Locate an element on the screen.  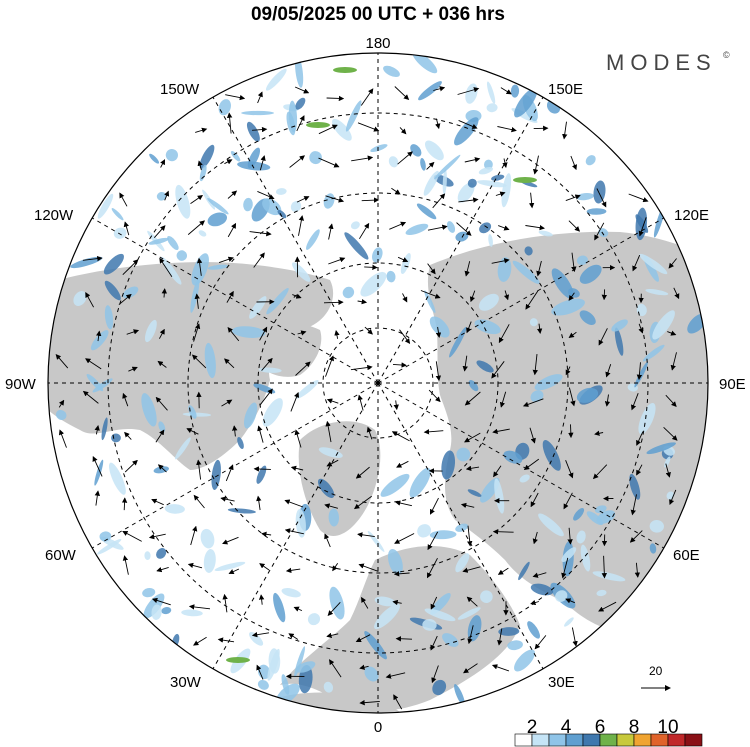
lat-circle-80n is located at coordinates (378, 383).